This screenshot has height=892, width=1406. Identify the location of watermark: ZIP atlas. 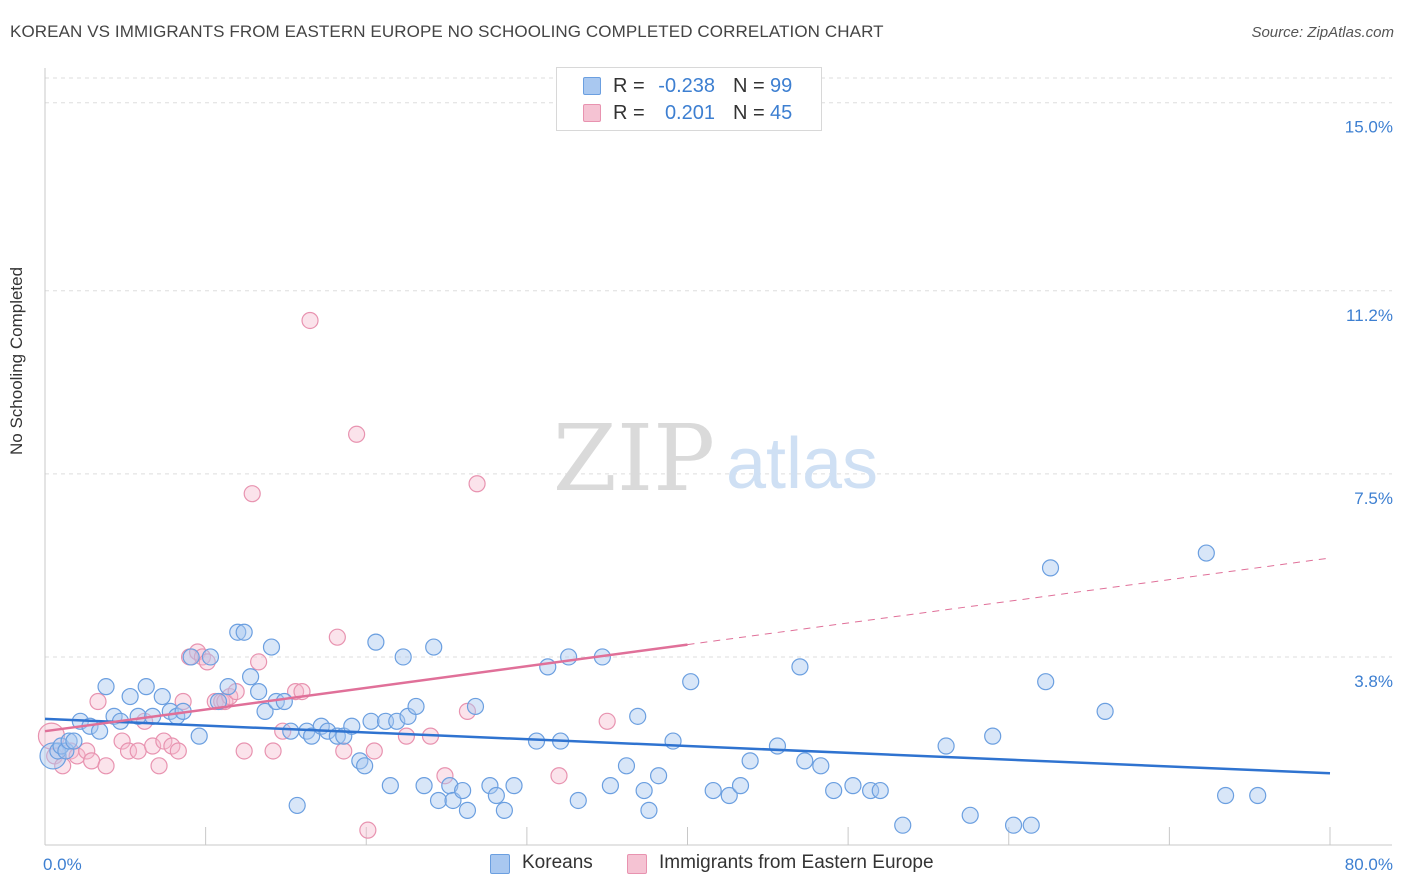
(715, 458).